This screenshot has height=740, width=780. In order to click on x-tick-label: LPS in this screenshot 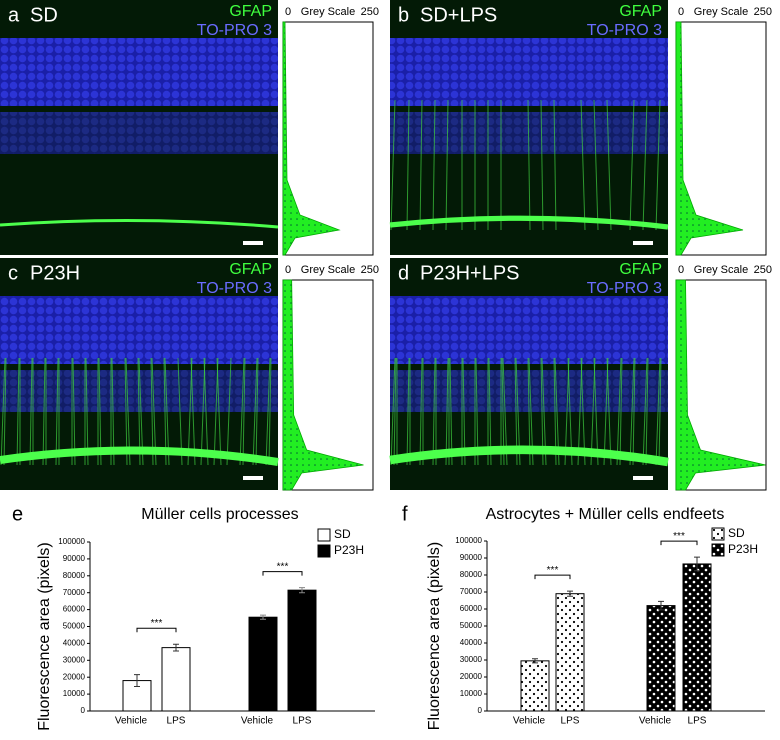, I will do `click(570, 721)`.